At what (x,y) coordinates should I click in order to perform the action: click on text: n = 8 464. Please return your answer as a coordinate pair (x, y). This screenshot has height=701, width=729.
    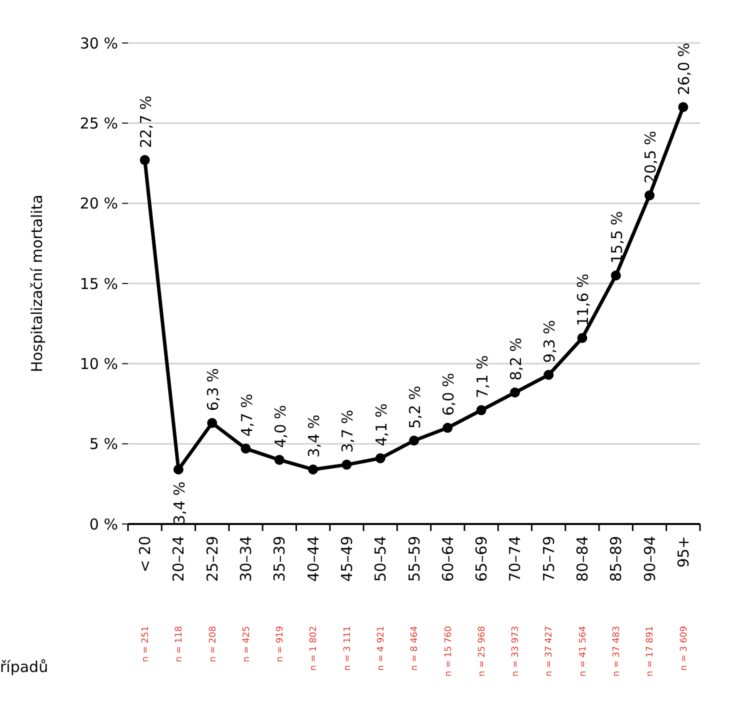
    Looking at the image, I should click on (415, 648).